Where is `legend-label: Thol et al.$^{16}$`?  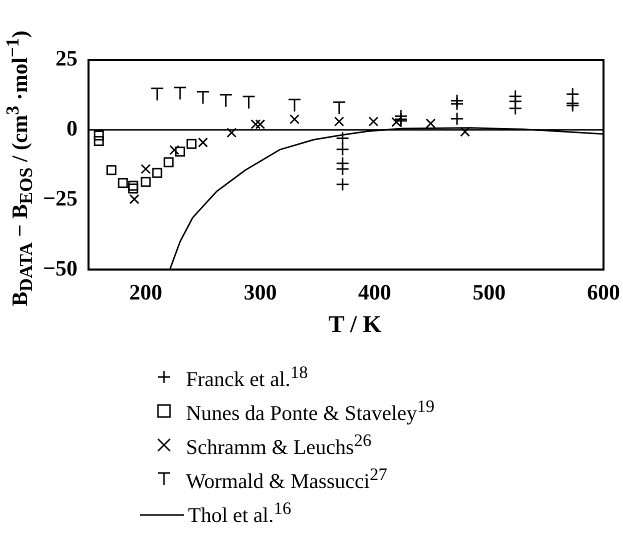 legend-label: Thol et al.$^{16}$ is located at coordinates (240, 513).